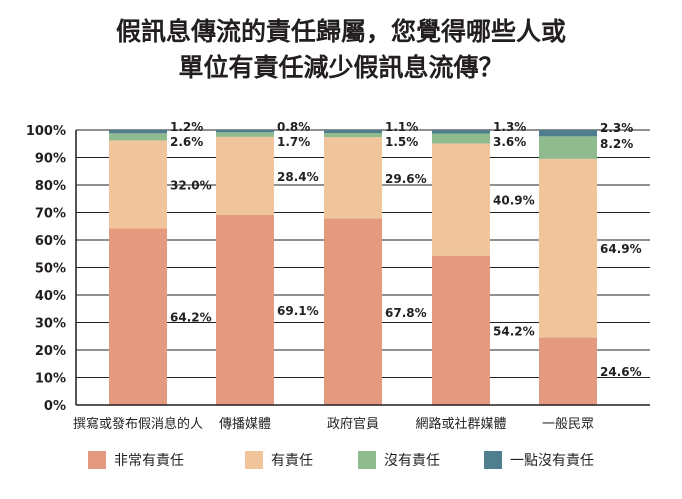  I want to click on legend-label: 沒有責任, so click(412, 460).